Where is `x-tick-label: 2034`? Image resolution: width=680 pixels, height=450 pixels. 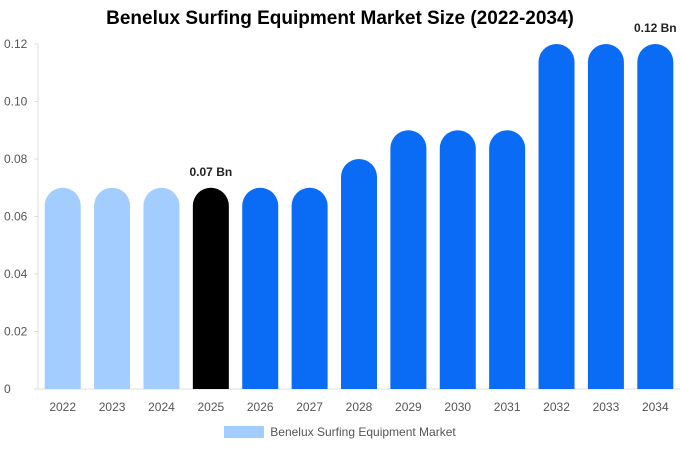
x-tick-label: 2034 is located at coordinates (655, 407).